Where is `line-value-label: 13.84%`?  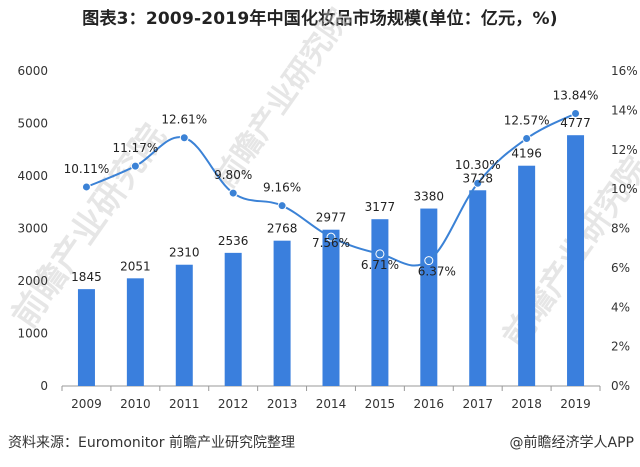
line-value-label: 13.84% is located at coordinates (576, 96).